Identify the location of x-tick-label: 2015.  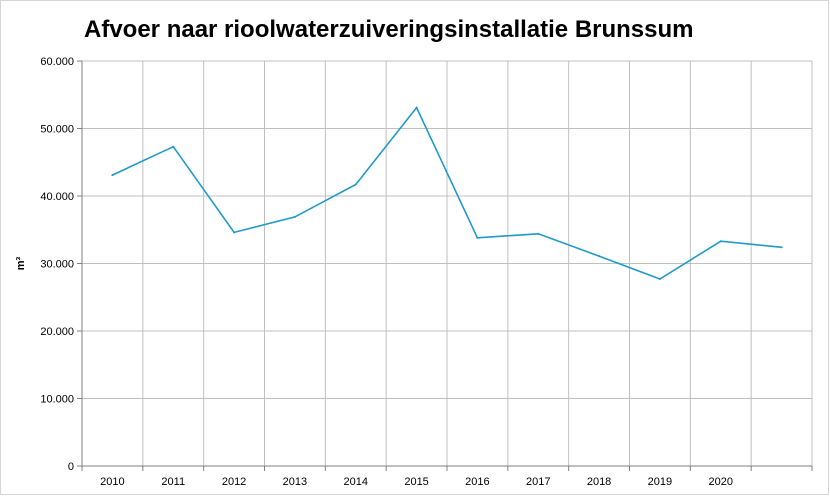
(416, 482).